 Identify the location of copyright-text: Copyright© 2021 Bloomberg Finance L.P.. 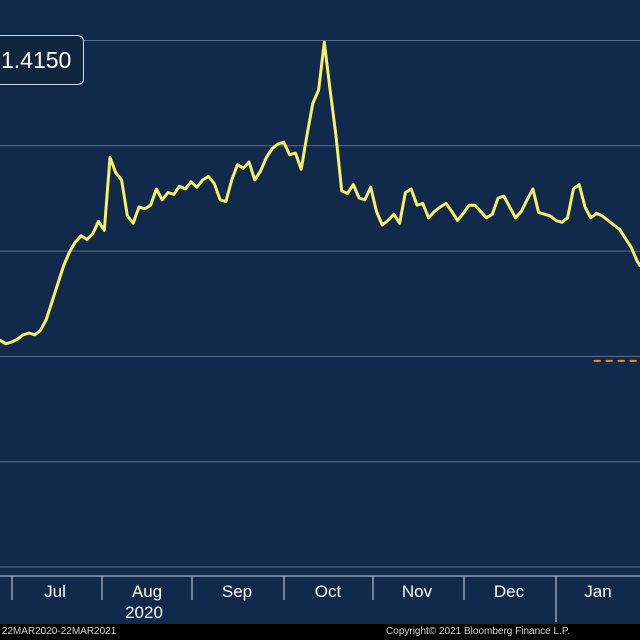
(478, 631).